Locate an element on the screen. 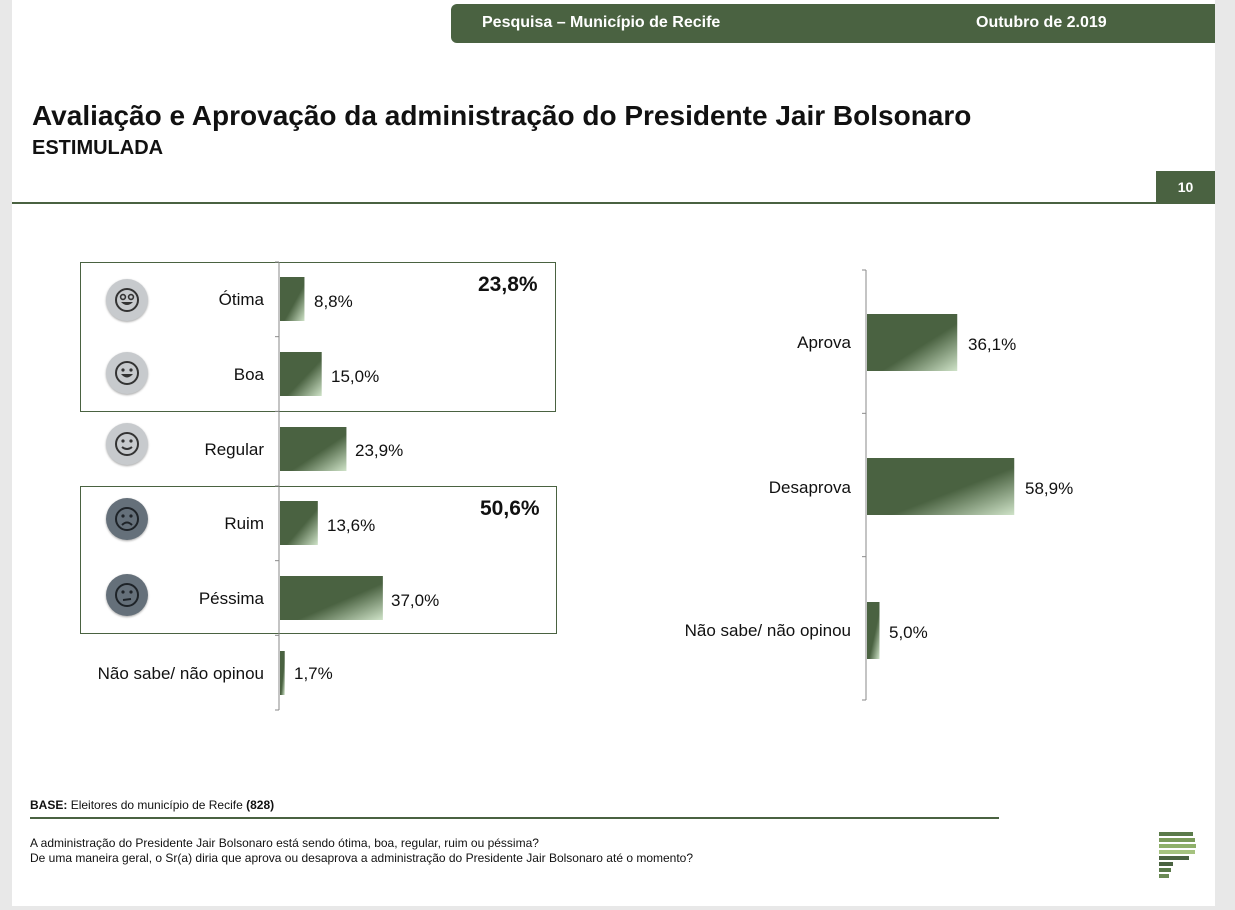  category-label-pessima: Péssima is located at coordinates (231, 598).